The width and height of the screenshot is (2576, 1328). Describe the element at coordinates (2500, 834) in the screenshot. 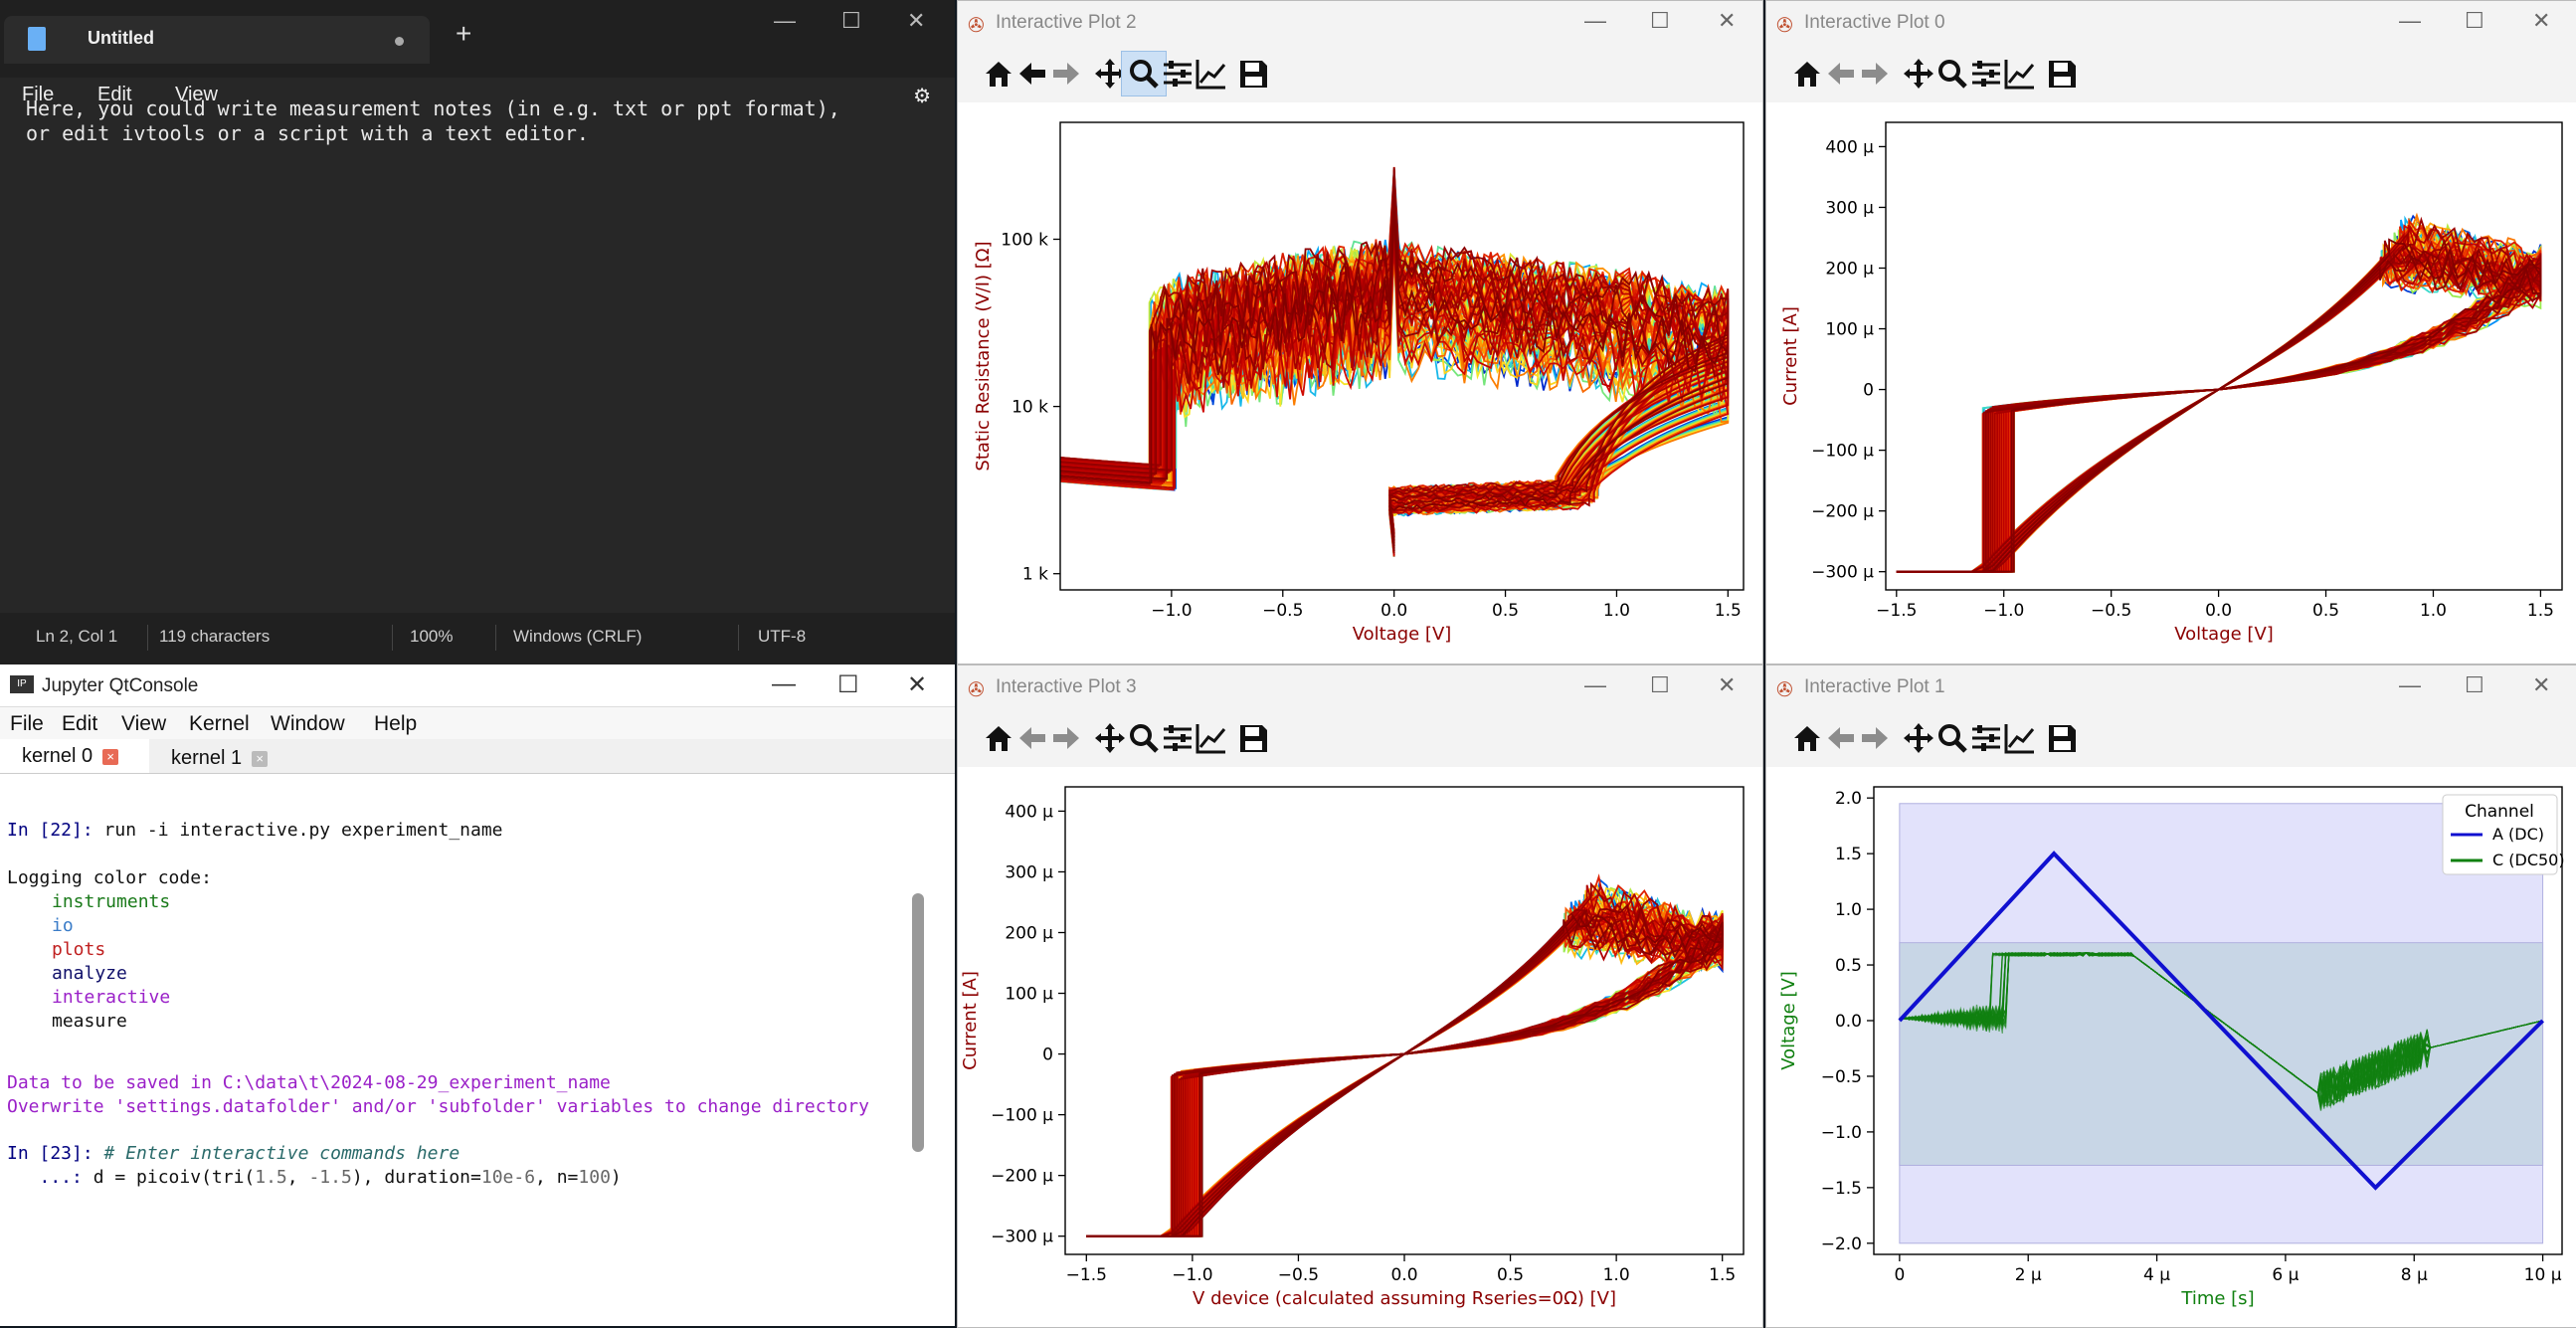

I see `legend-box` at that location.